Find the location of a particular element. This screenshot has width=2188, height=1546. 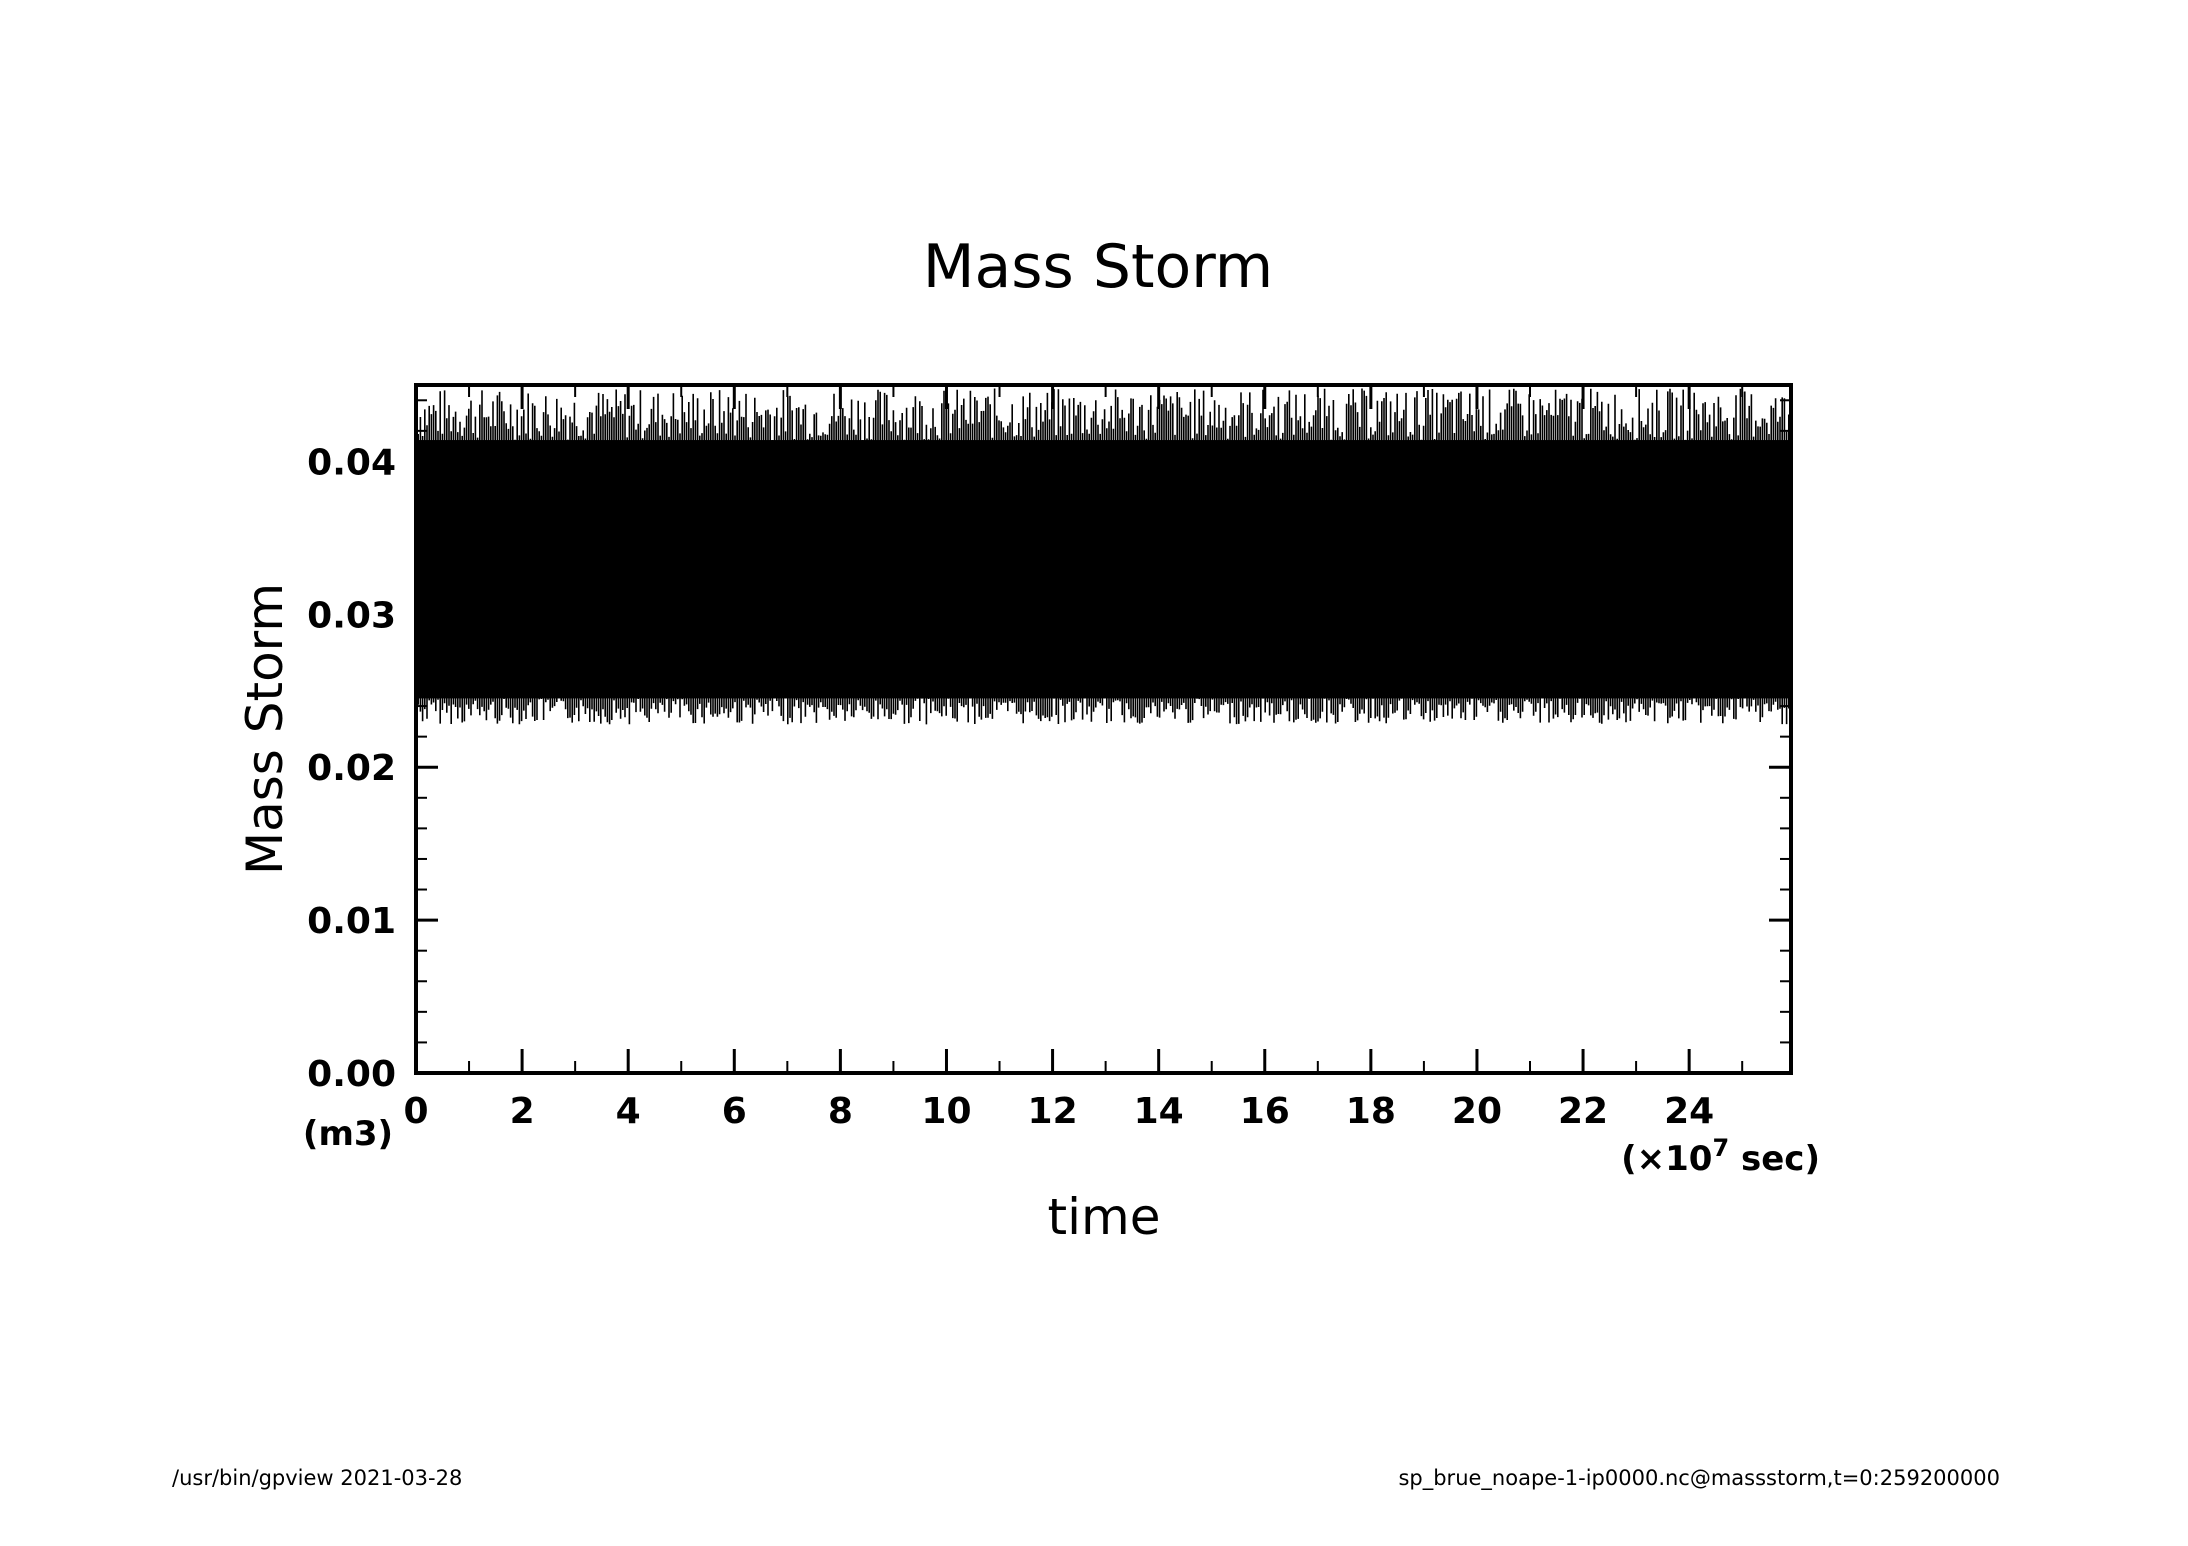

y-tick-label: 0.02 is located at coordinates (351, 768).